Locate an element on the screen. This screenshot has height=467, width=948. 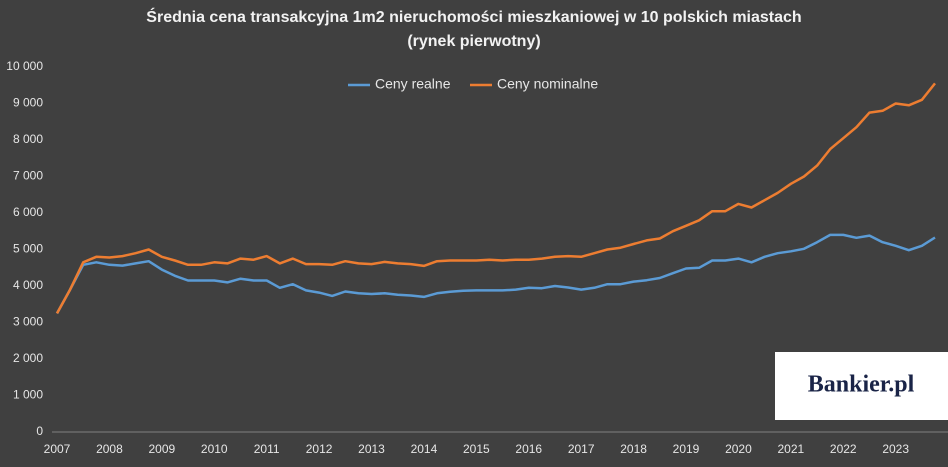
x-tick-label: 2011 is located at coordinates (267, 449).